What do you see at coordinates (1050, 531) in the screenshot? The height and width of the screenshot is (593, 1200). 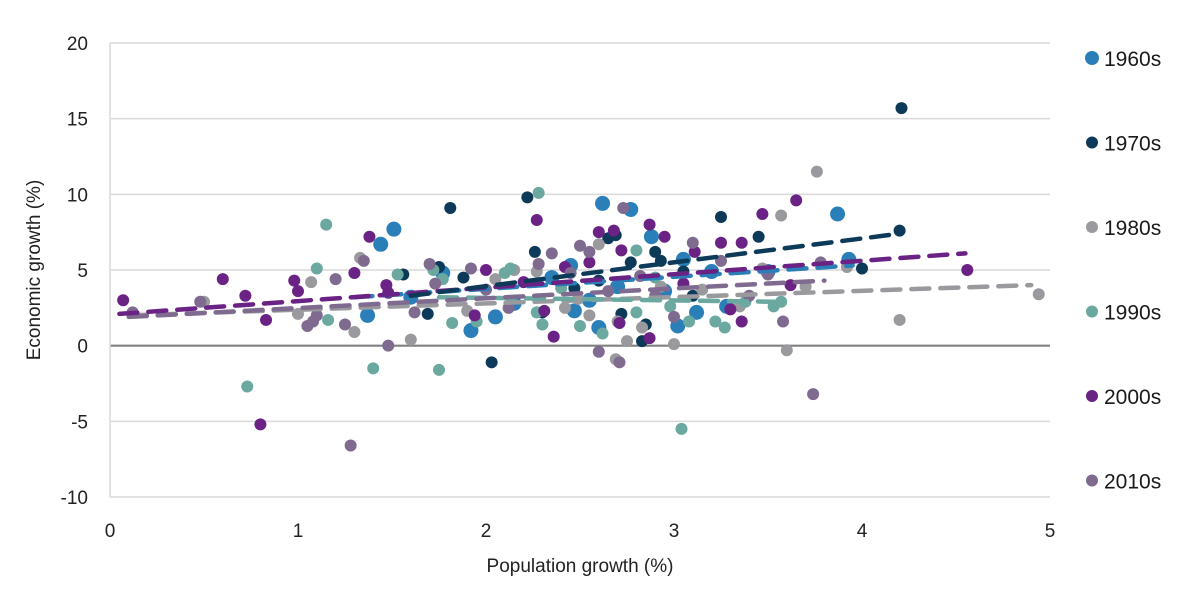 I see `x-tick-label: 5` at bounding box center [1050, 531].